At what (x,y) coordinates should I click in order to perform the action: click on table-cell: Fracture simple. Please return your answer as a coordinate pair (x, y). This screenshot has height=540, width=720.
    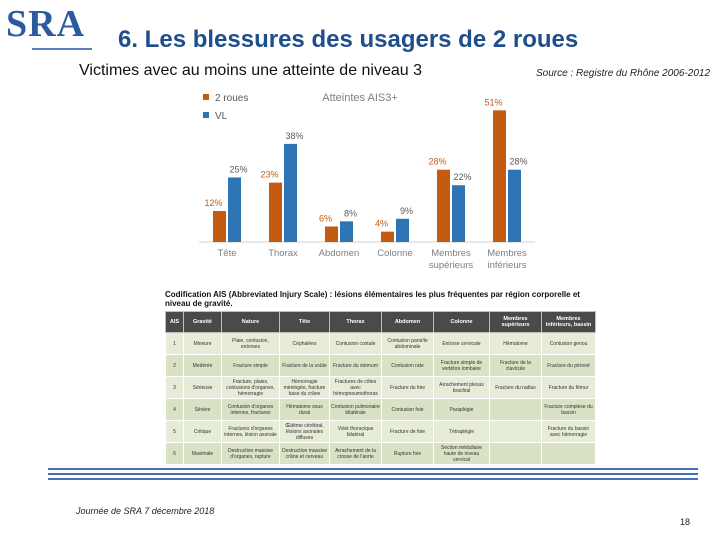
    Looking at the image, I should click on (250, 365).